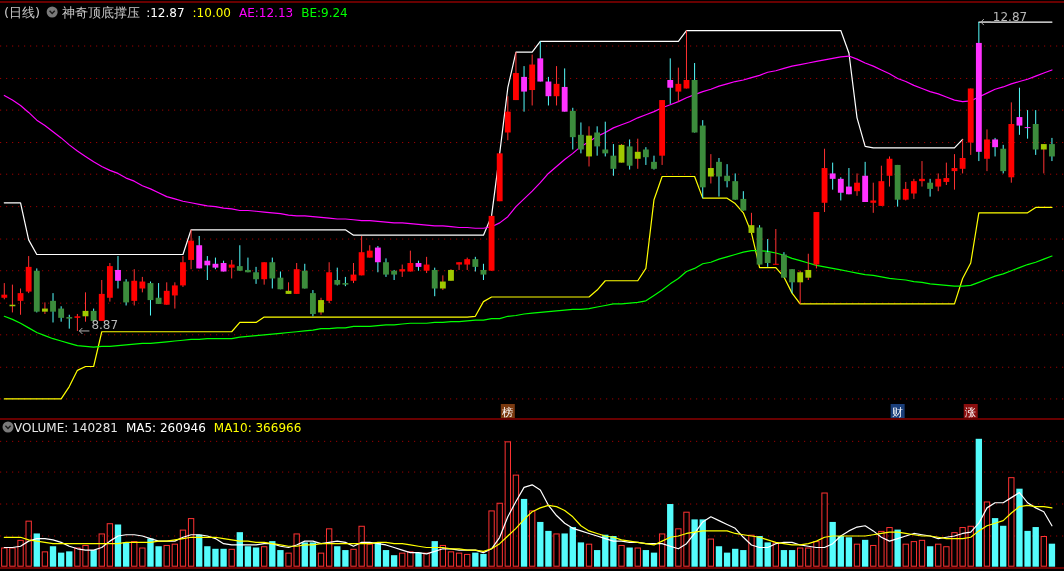  Describe the element at coordinates (898, 412) in the screenshot. I see `annotation: 财` at that location.